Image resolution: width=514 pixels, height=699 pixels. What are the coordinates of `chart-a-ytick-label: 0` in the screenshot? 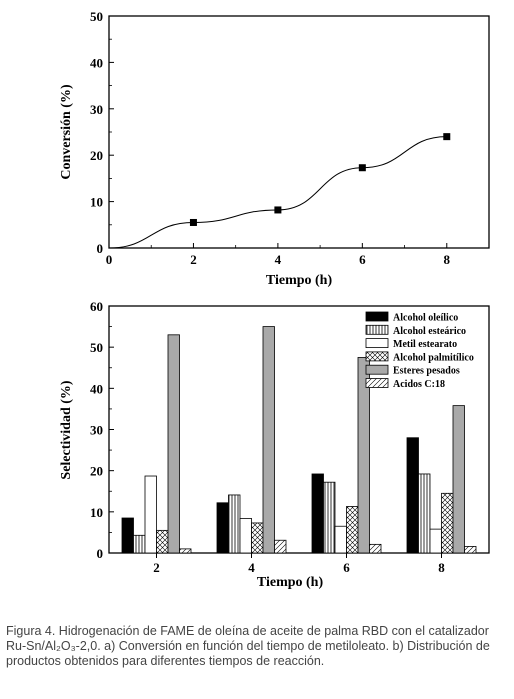 It's located at (100, 248).